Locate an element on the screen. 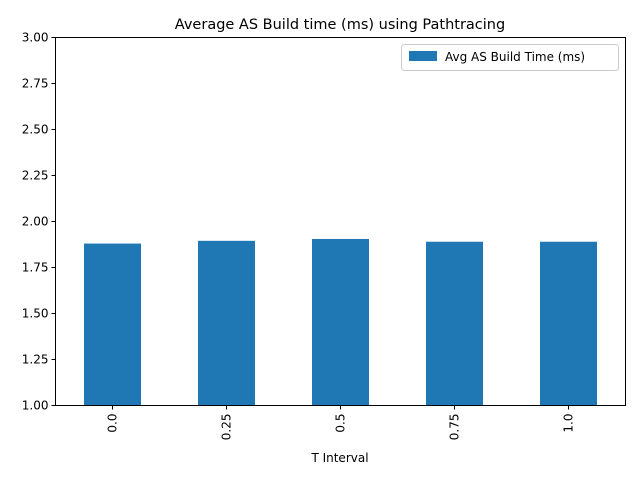 This screenshot has height=480, width=640. bar-0.75 is located at coordinates (454, 323).